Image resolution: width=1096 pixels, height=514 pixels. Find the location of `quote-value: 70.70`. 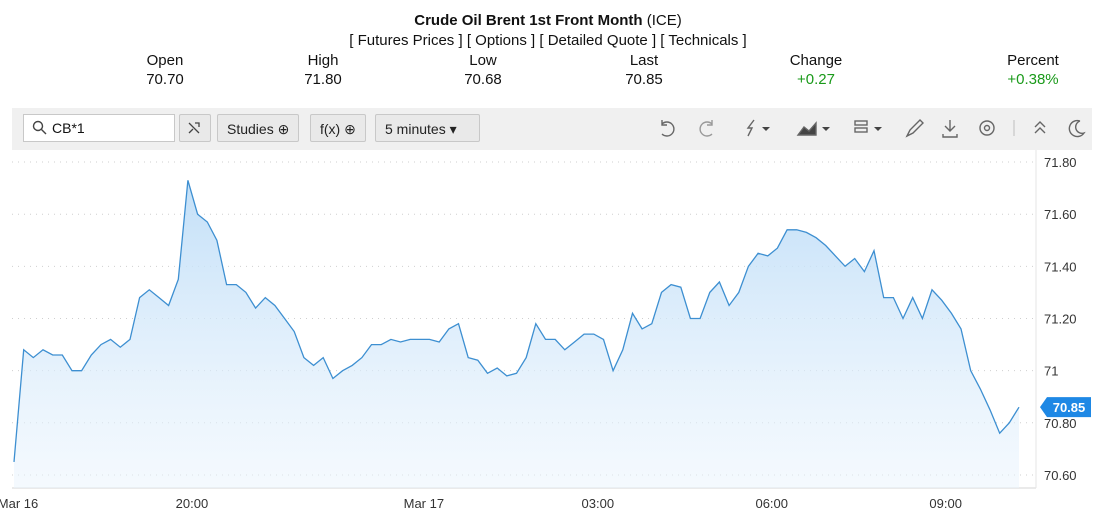

quote-value: 70.70 is located at coordinates (165, 79).